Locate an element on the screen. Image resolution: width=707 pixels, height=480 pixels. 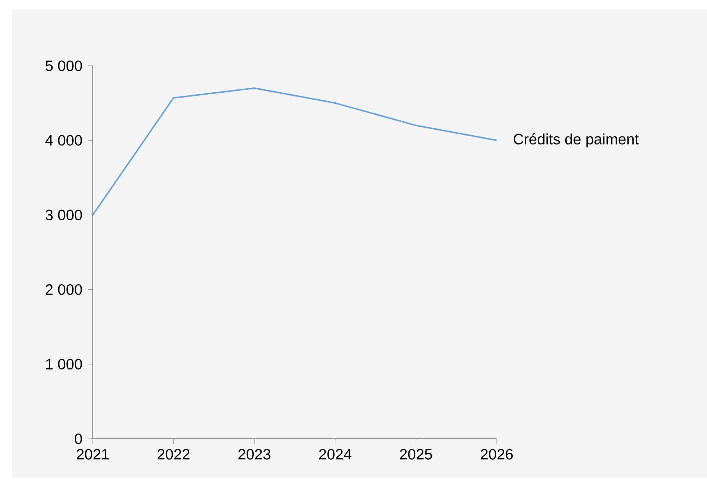
series-label: Crédits de paiment is located at coordinates (576, 141).